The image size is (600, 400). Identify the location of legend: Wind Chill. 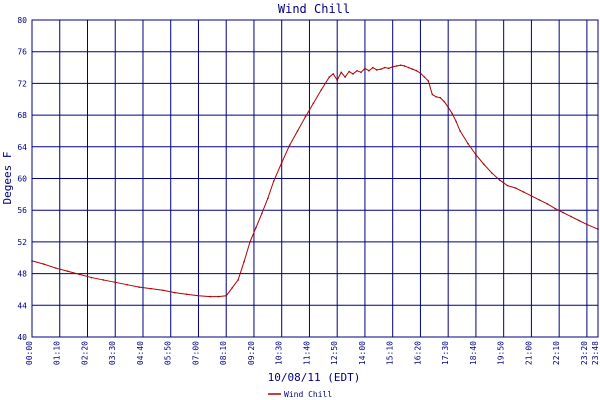
(300, 394).